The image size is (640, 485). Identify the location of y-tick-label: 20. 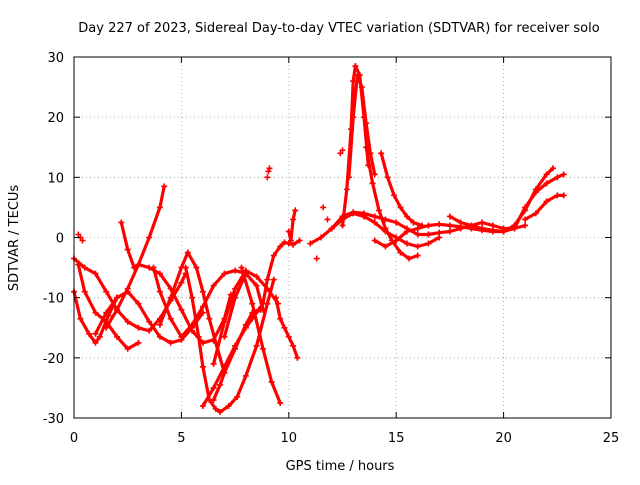
(55, 118).